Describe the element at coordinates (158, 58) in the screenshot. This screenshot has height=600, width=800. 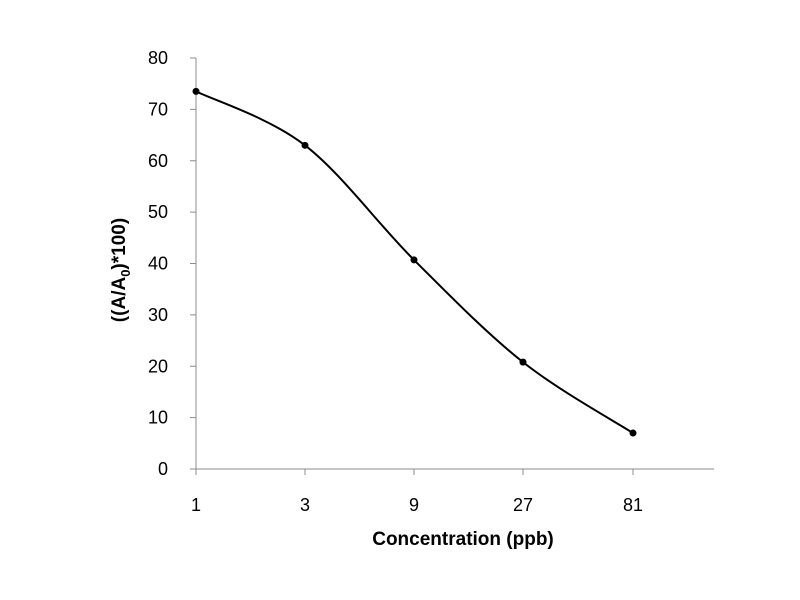
I see `y-tick-label: 80` at that location.